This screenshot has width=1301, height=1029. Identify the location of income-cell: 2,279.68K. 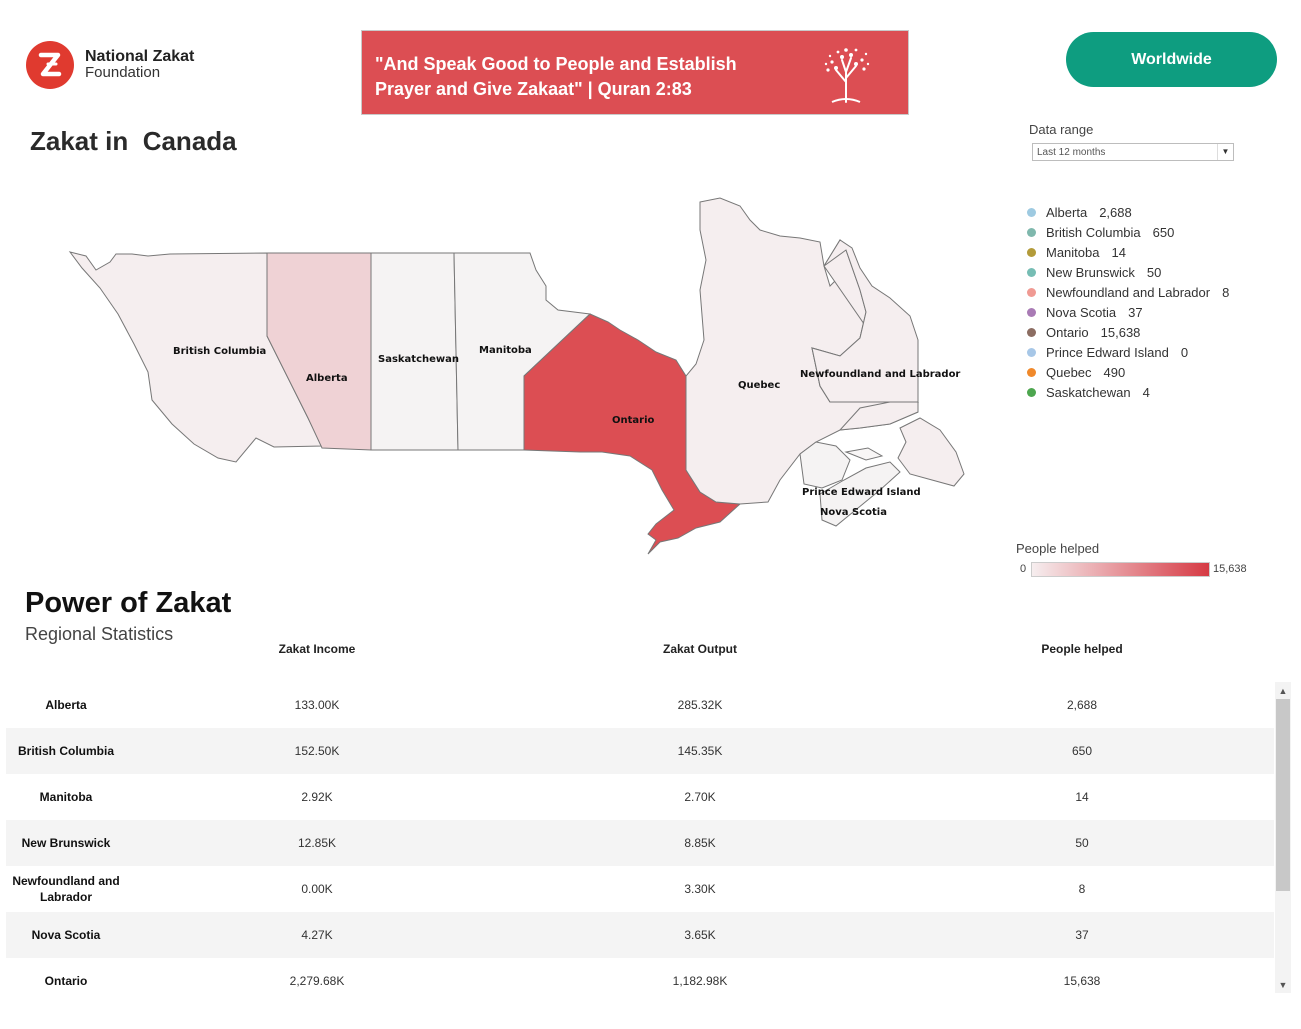
(317, 981).